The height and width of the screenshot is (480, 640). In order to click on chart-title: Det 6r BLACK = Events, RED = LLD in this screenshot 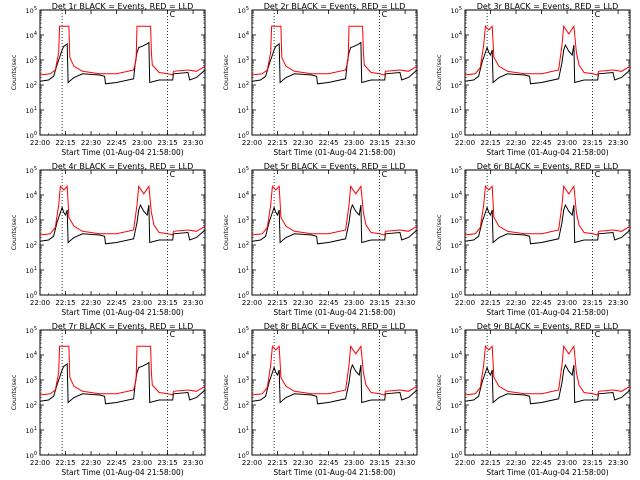, I will do `click(548, 166)`.